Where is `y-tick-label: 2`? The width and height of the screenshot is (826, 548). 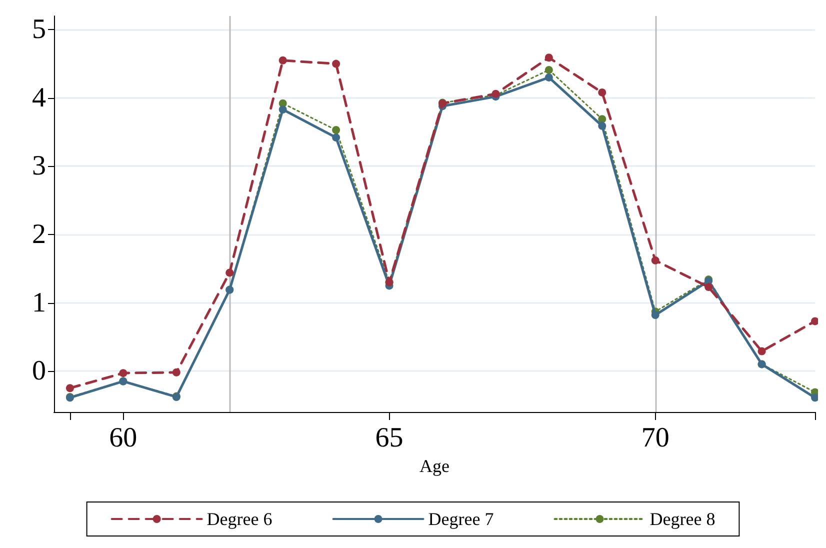 y-tick-label: 2 is located at coordinates (39, 234).